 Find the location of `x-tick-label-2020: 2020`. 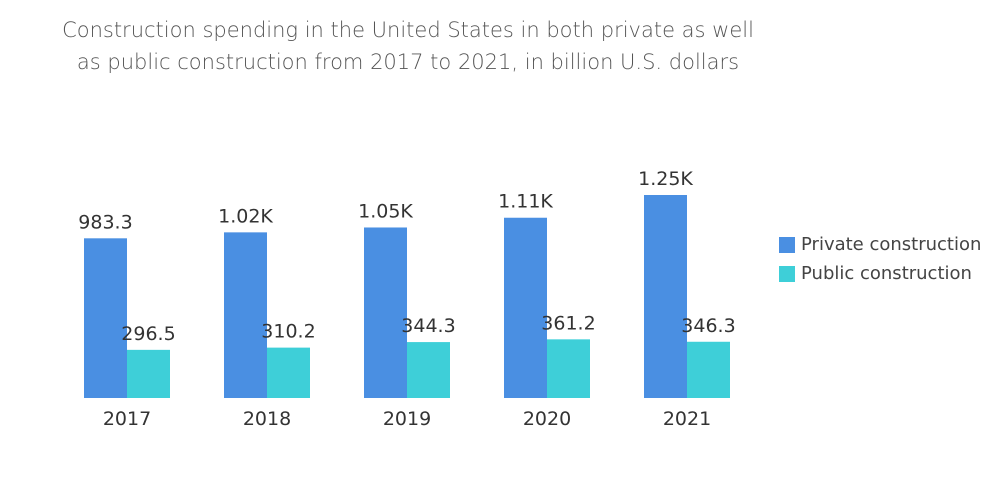

x-tick-label-2020: 2020 is located at coordinates (547, 419).